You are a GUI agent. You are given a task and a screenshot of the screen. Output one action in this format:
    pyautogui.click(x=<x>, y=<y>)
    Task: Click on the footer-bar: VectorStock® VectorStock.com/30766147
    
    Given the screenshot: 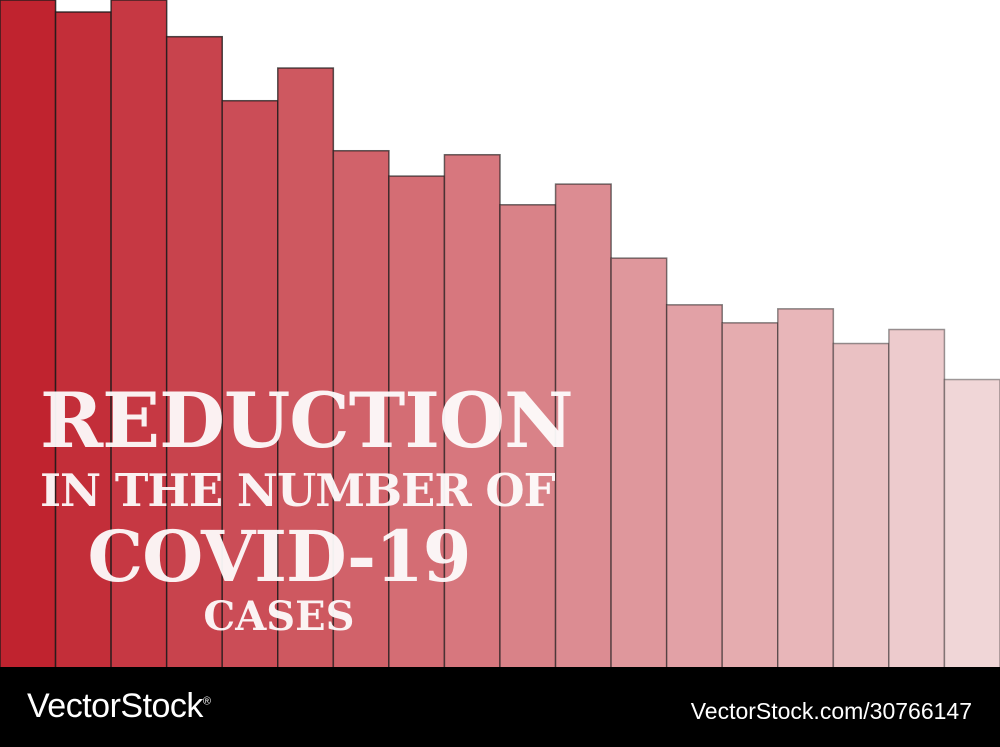 What is the action you would take?
    pyautogui.click(x=500, y=707)
    